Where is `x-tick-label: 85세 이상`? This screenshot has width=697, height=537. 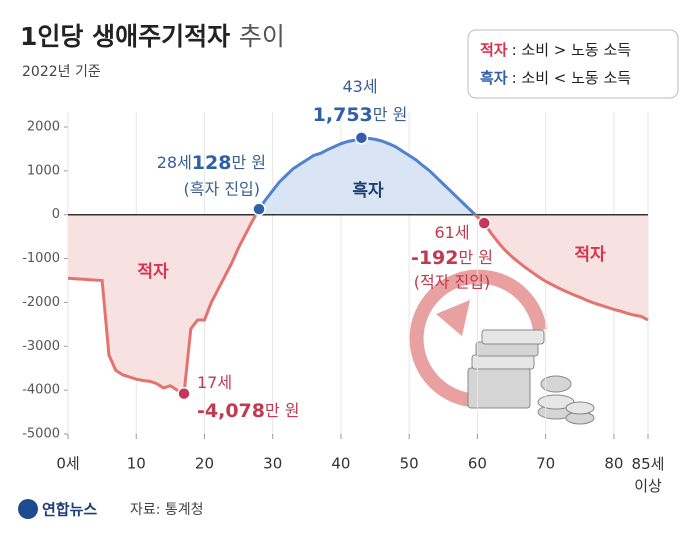 x-tick-label: 85세 이상 is located at coordinates (648, 475).